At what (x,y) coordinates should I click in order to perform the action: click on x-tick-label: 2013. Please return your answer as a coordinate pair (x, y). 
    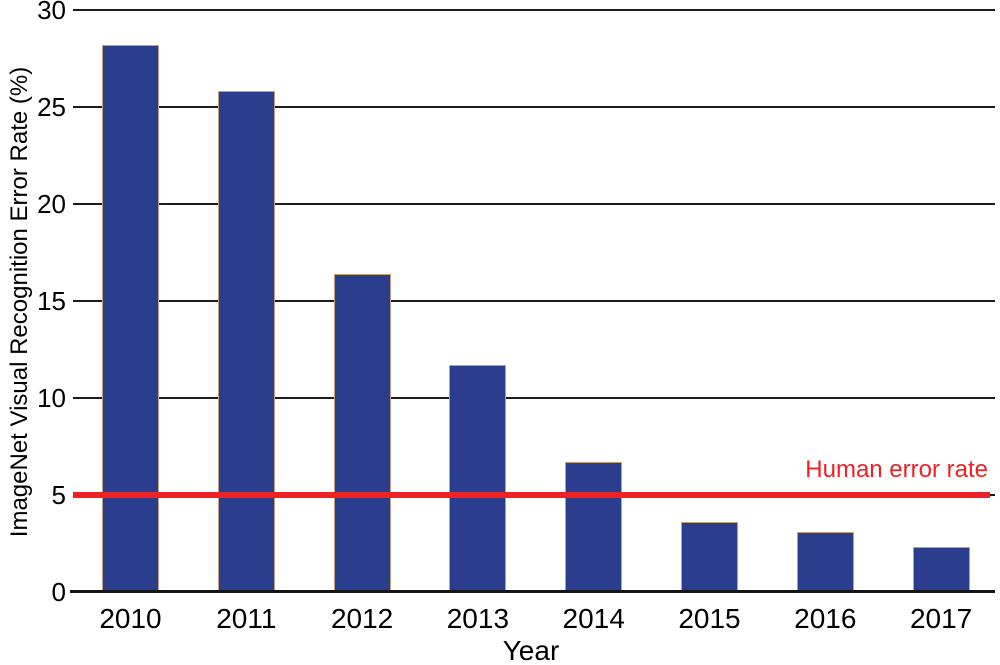
    Looking at the image, I should click on (478, 618).